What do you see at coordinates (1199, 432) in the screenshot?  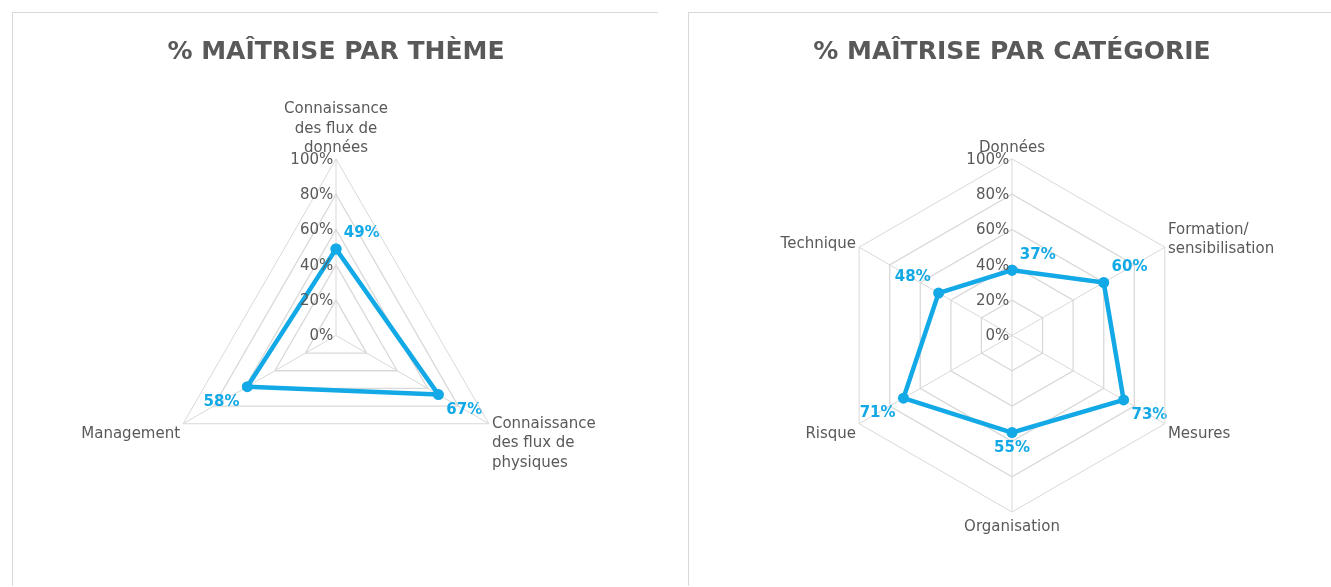 I see `spoke-label: Mesures` at bounding box center [1199, 432].